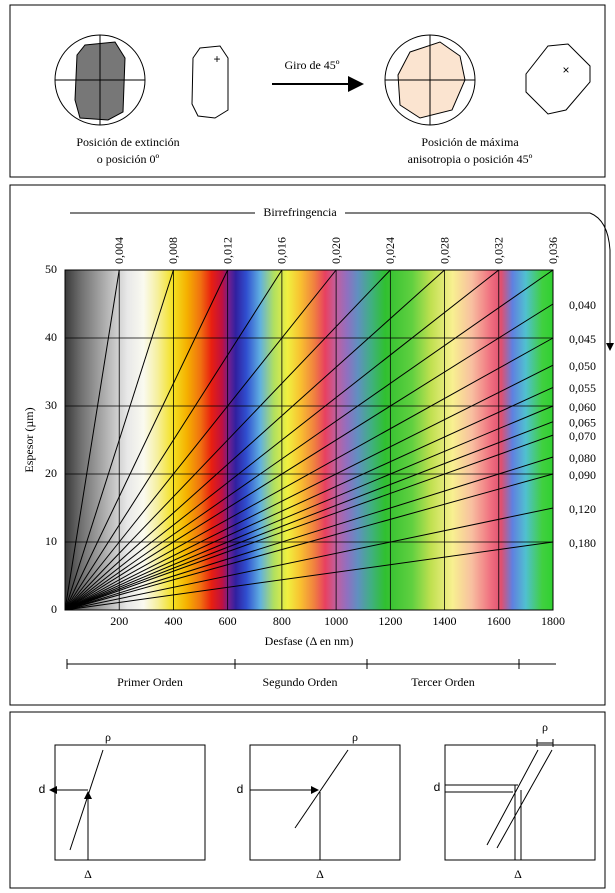 The height and width of the screenshot is (893, 615). Describe the element at coordinates (582, 366) in the screenshot. I see `birefringence-right-label: 0,050` at that location.